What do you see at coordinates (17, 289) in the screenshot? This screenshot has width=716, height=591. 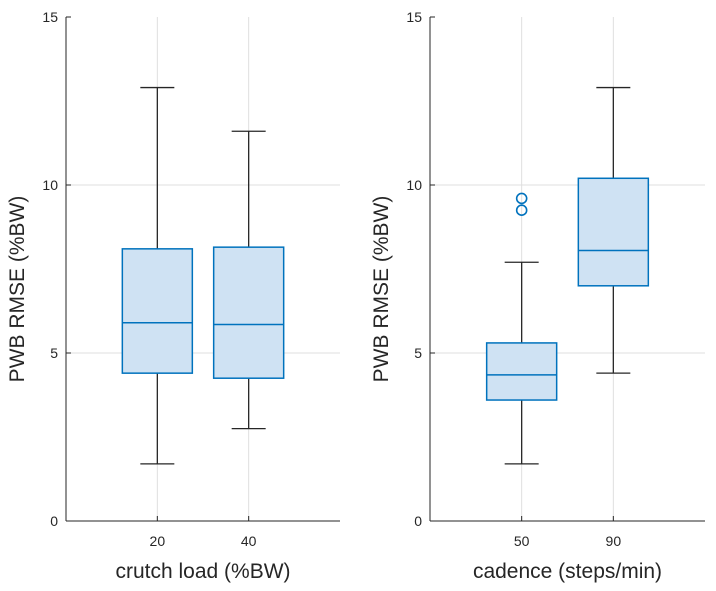 I see `chart-1-y-axis-title: PWB RMSE (%BW)` at bounding box center [17, 289].